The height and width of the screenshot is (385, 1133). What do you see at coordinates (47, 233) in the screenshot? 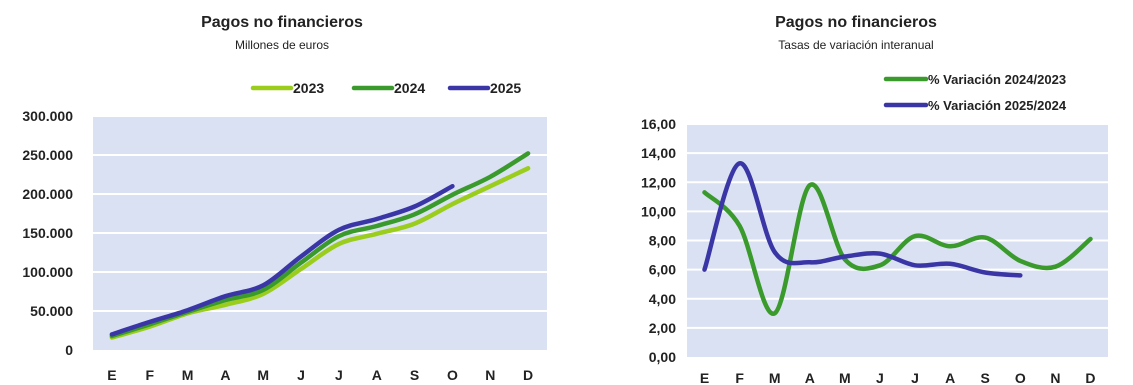
I see `y-tick-label: 150.000` at bounding box center [47, 233].